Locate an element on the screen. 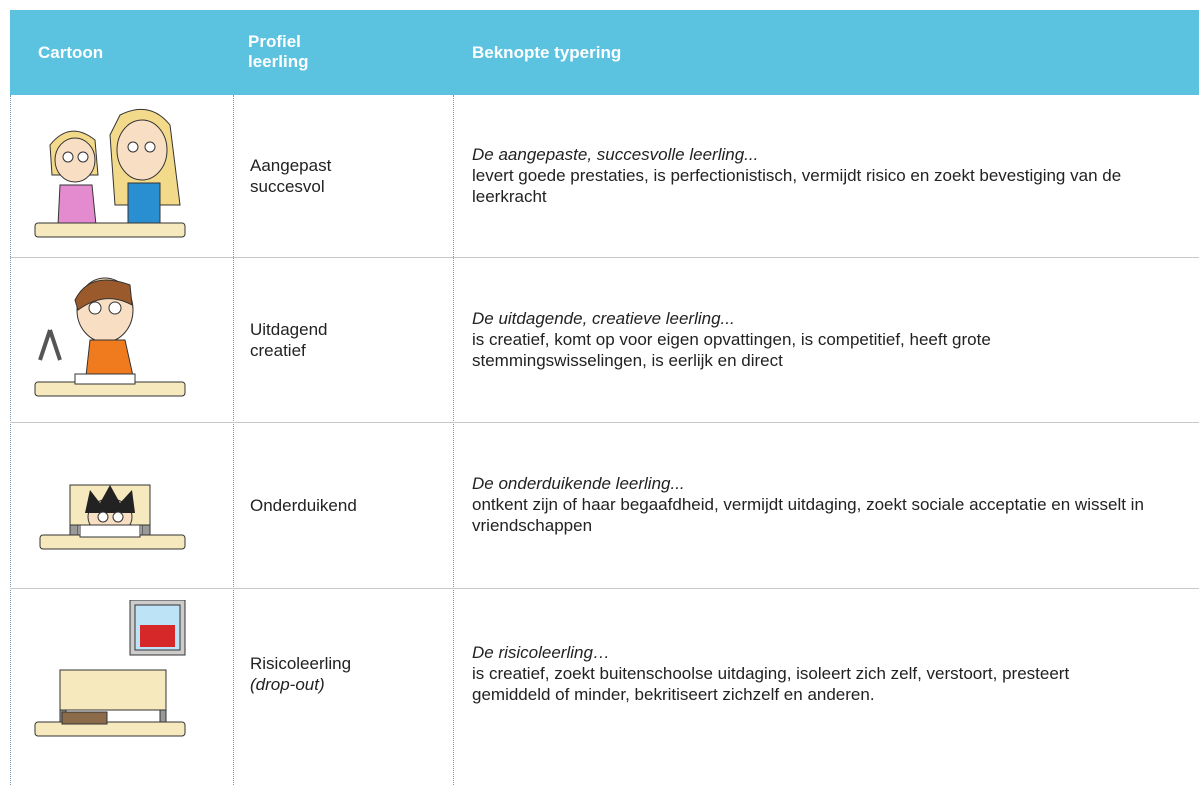 Image resolution: width=1199 pixels, height=785 pixels. header-row is located at coordinates (604, 52).